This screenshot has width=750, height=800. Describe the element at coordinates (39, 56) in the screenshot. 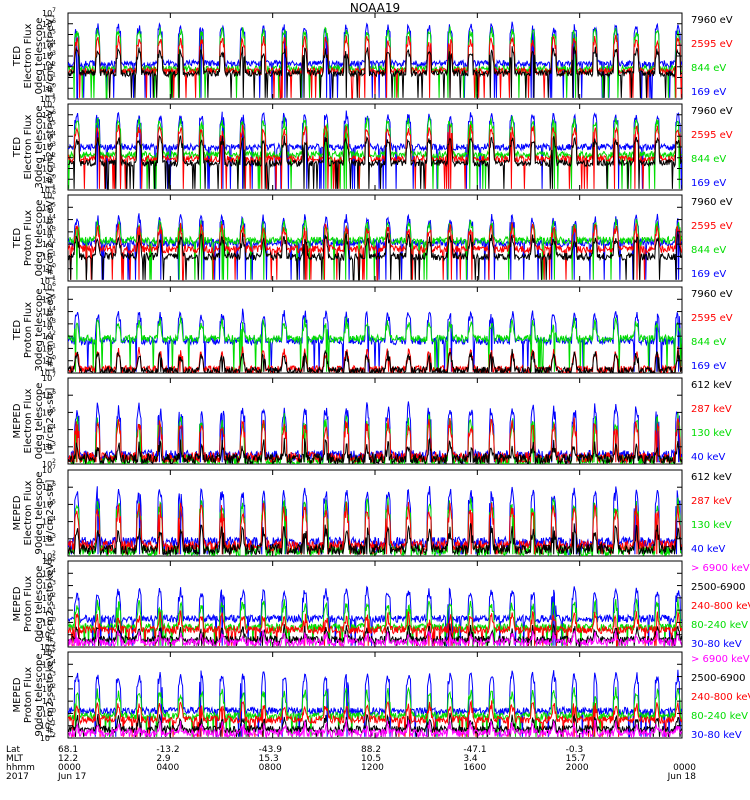

I see `y-axis-label-telescope: 0deg telescope` at that location.